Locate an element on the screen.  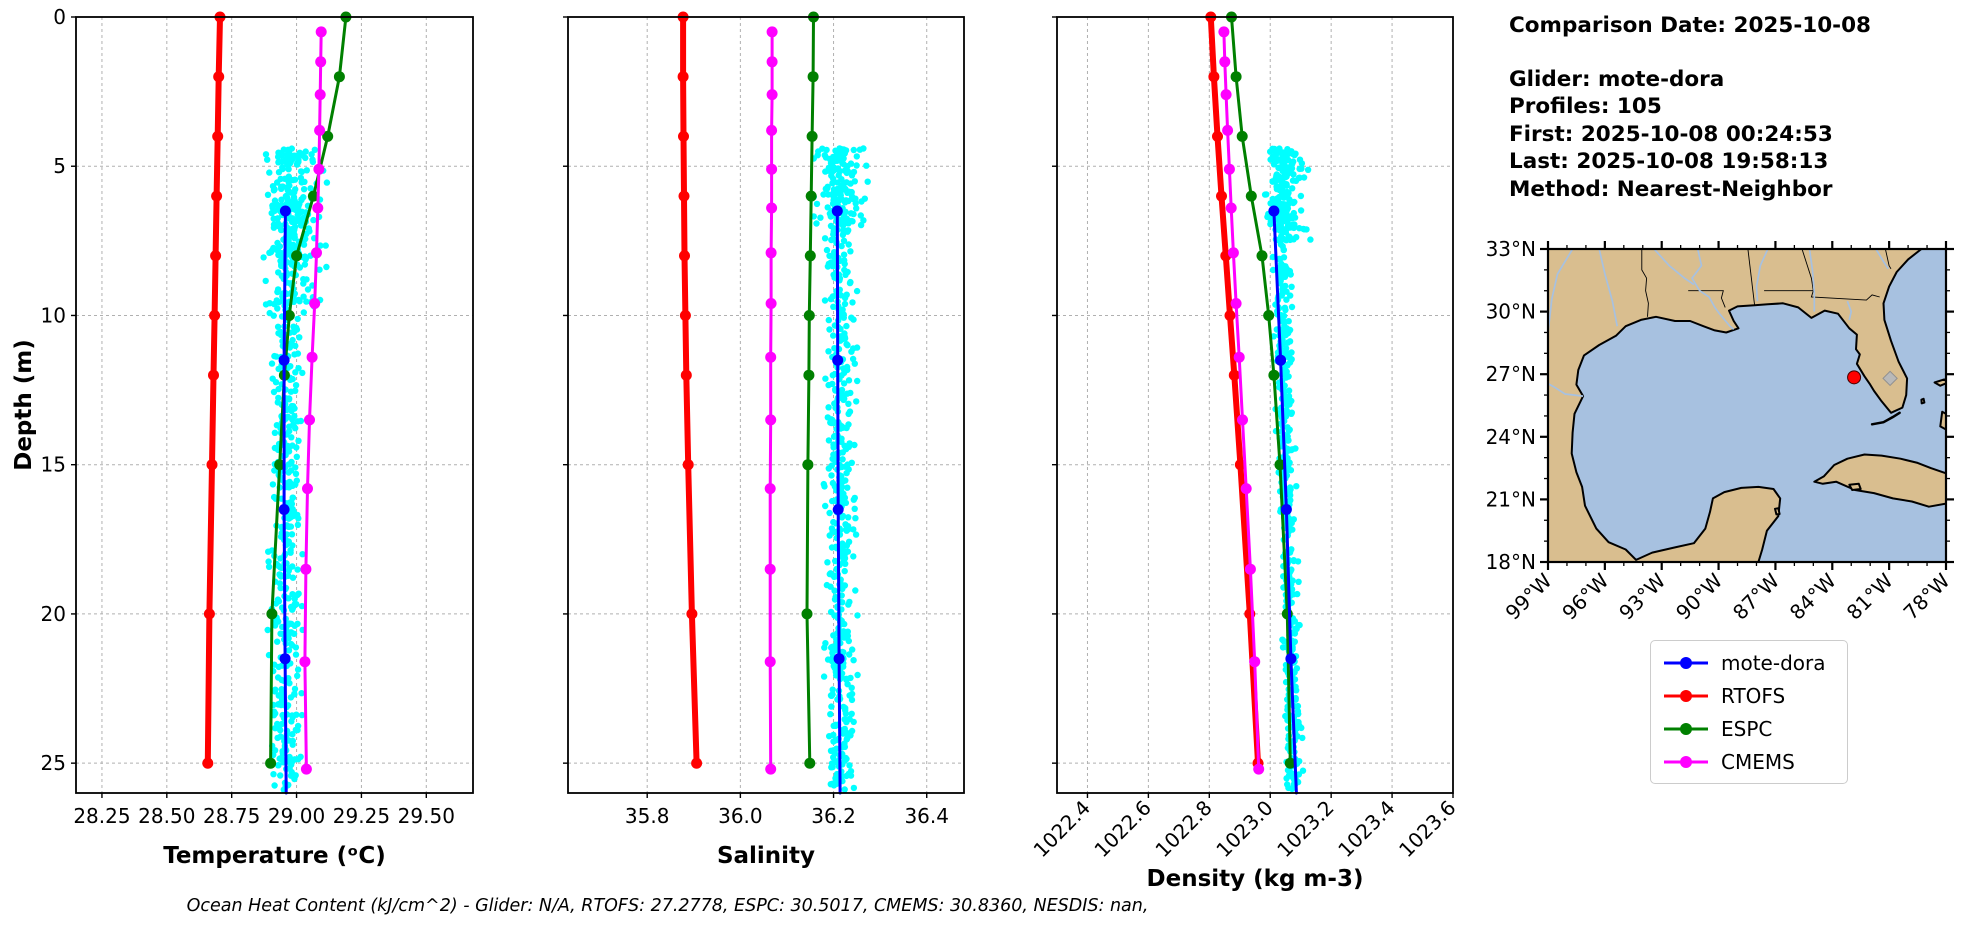
svg-text: 0 is located at coordinates (59, 17).